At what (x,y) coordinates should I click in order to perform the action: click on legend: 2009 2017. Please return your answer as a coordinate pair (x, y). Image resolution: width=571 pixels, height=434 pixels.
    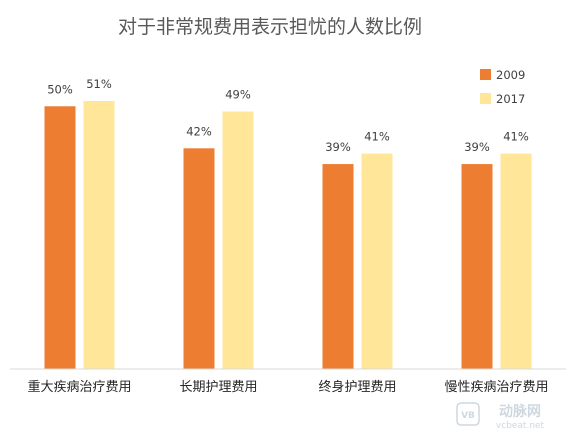
    Looking at the image, I should click on (502, 87).